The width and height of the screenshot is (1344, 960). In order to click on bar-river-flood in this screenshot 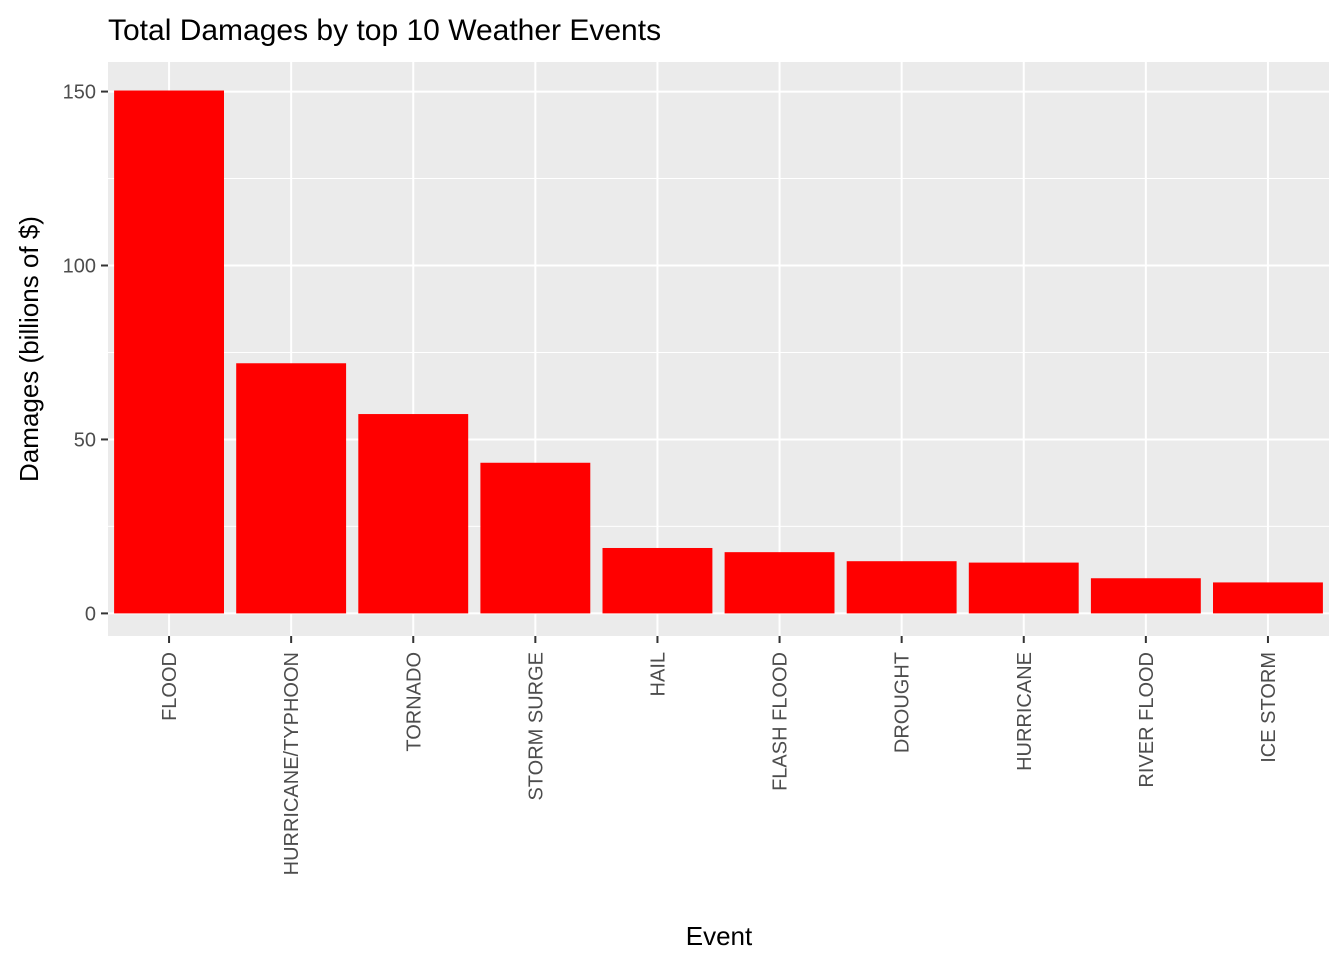, I will do `click(1145, 596)`.